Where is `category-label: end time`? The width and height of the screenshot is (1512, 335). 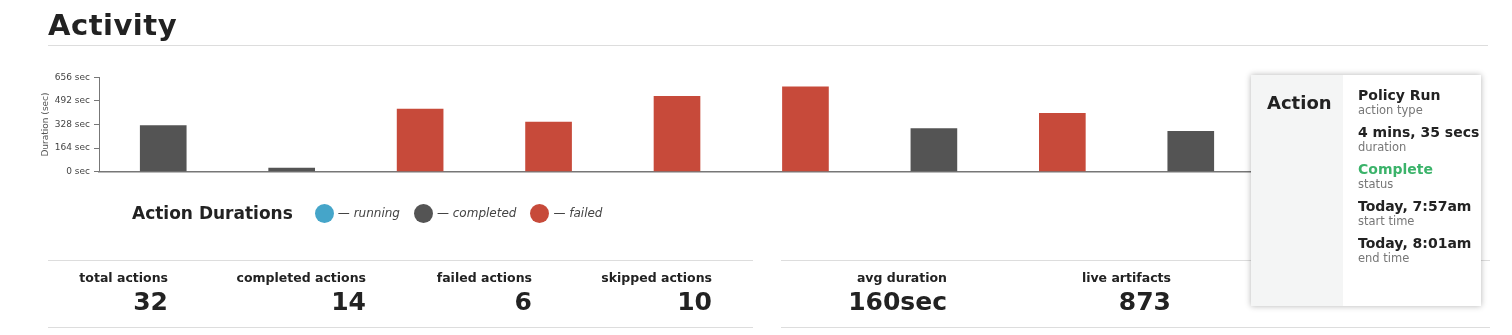
category-label: end time is located at coordinates (1384, 258).